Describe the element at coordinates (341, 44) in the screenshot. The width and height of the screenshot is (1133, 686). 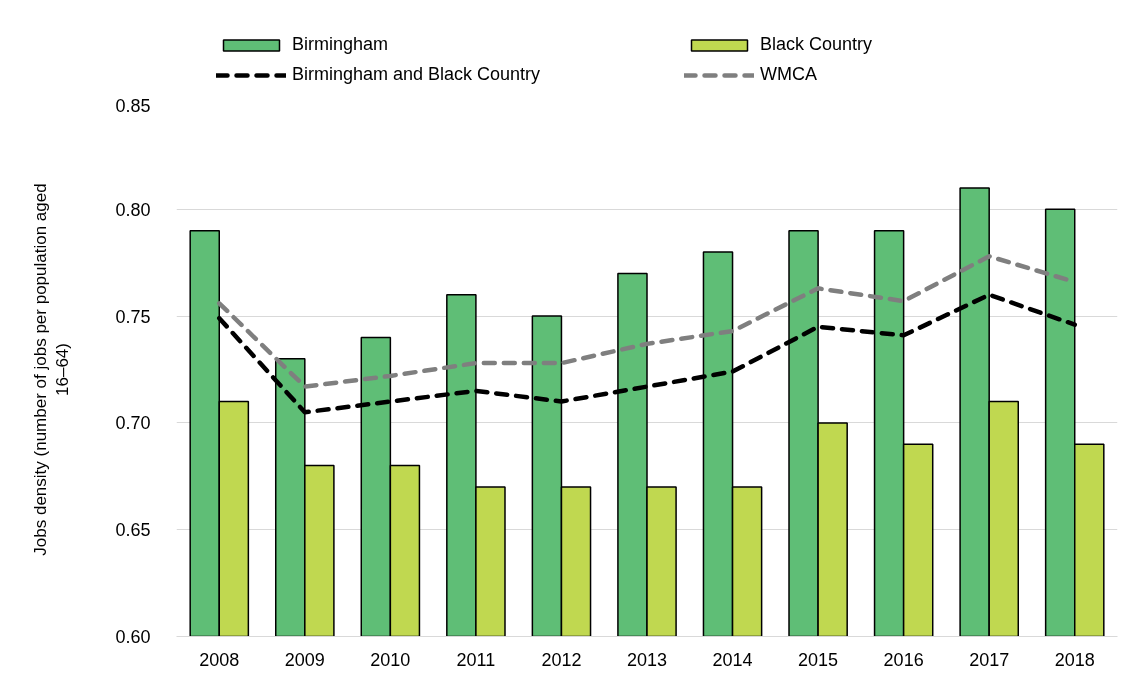
I see `legend-label: Birmingham` at that location.